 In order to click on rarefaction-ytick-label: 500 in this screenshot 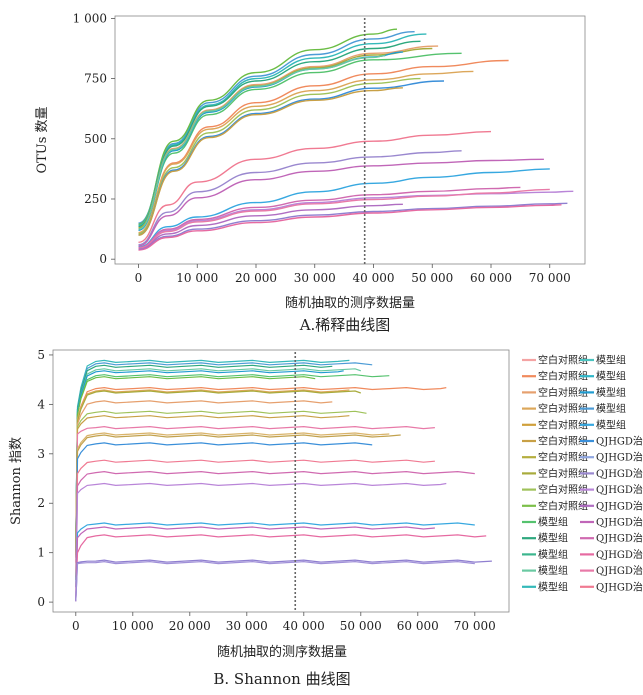, I will do `click(95, 139)`.